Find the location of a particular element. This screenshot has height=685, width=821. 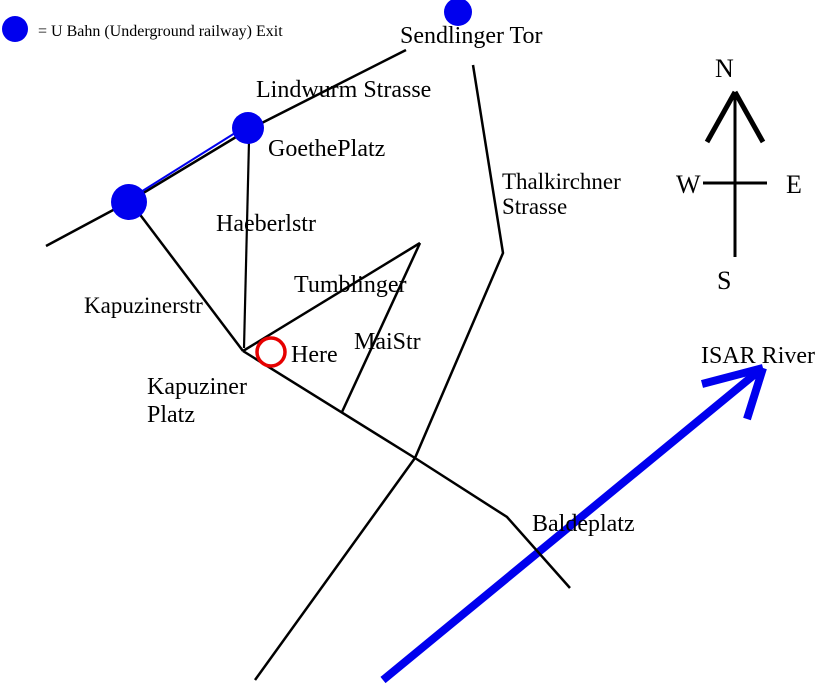

compass-arrowhead-left is located at coordinates (721, 117).